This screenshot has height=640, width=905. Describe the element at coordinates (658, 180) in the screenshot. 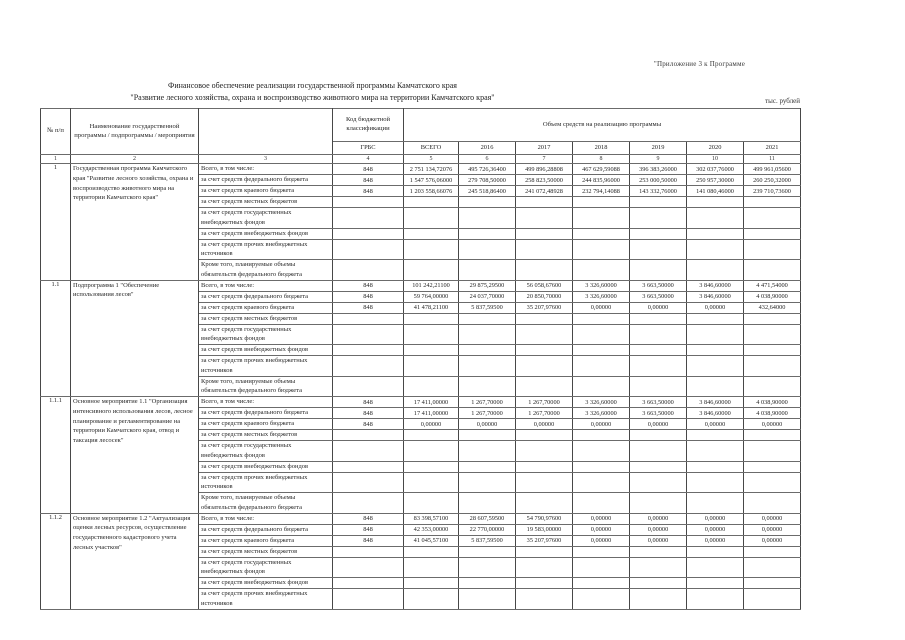

I see `value-cell: 253 000,50000` at that location.